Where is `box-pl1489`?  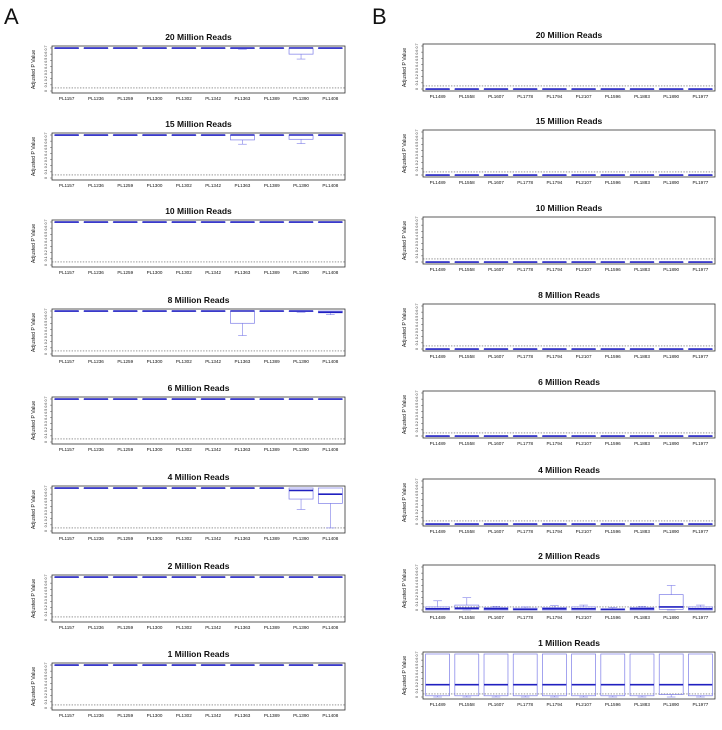
box-pl1489 is located at coordinates (437, 436).